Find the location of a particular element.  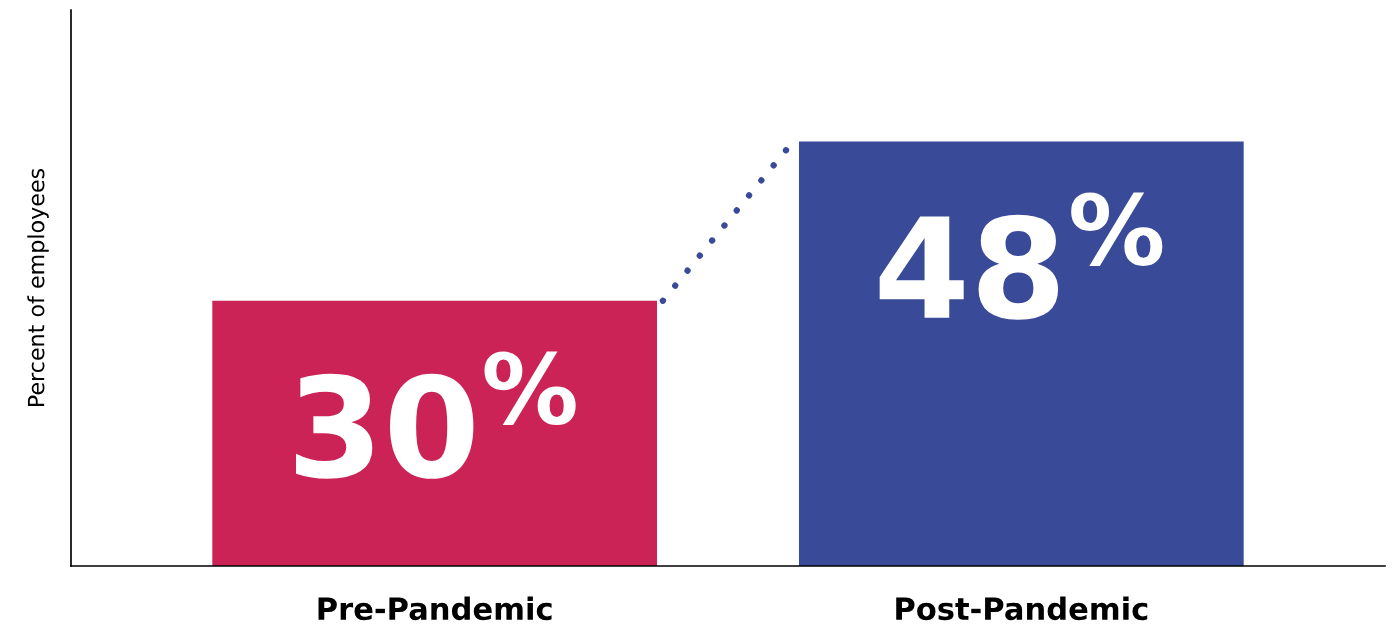

x-tick-label: Post-Pandemic is located at coordinates (1022, 608).